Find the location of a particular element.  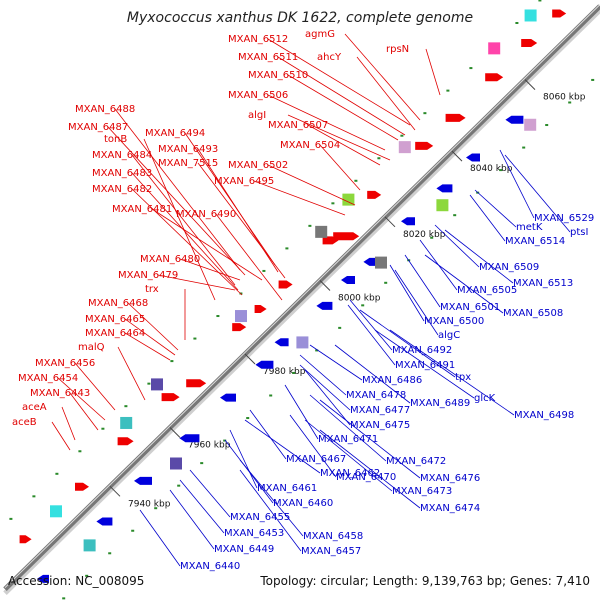

kbp-tick-label: 8040 kbp is located at coordinates (491, 169).